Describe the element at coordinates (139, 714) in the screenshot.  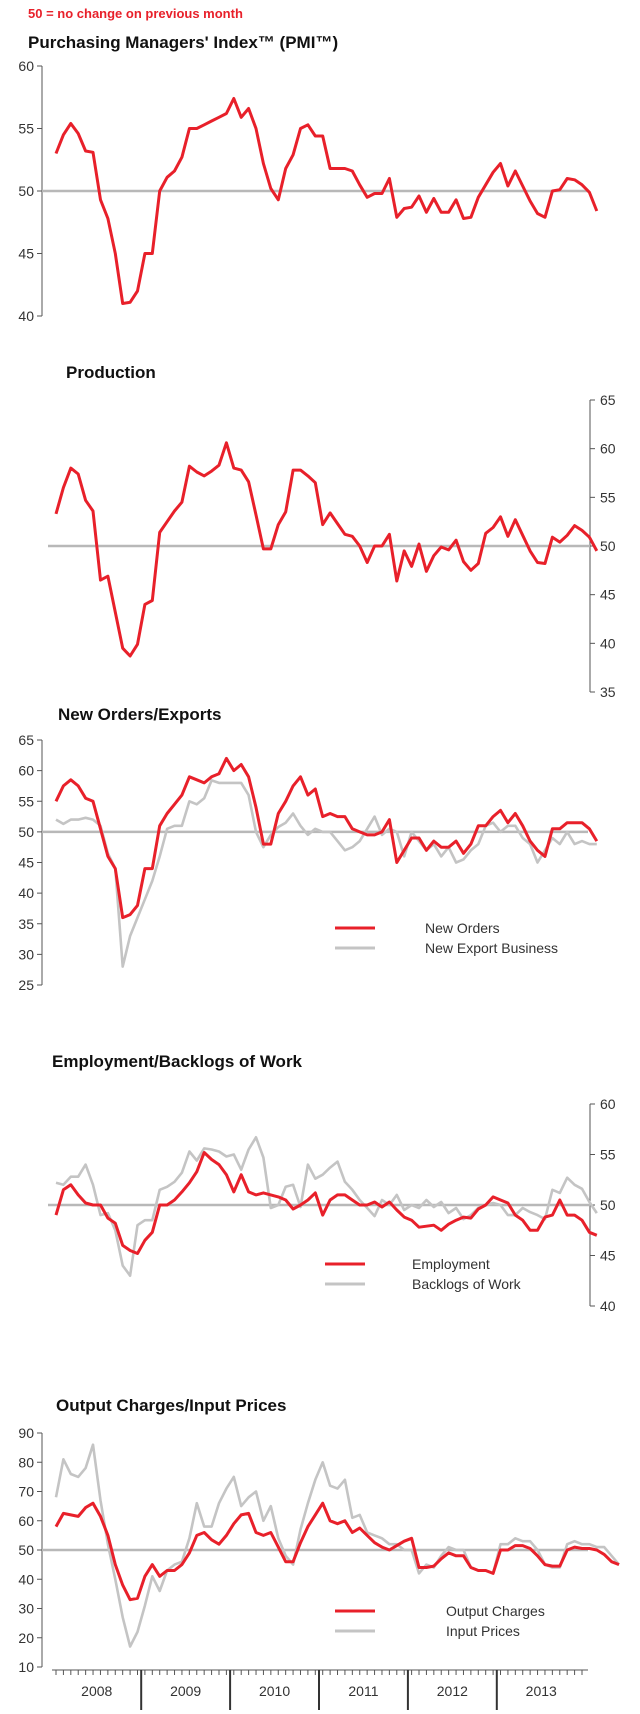
I see `chart-title: New Orders/Exports` at that location.